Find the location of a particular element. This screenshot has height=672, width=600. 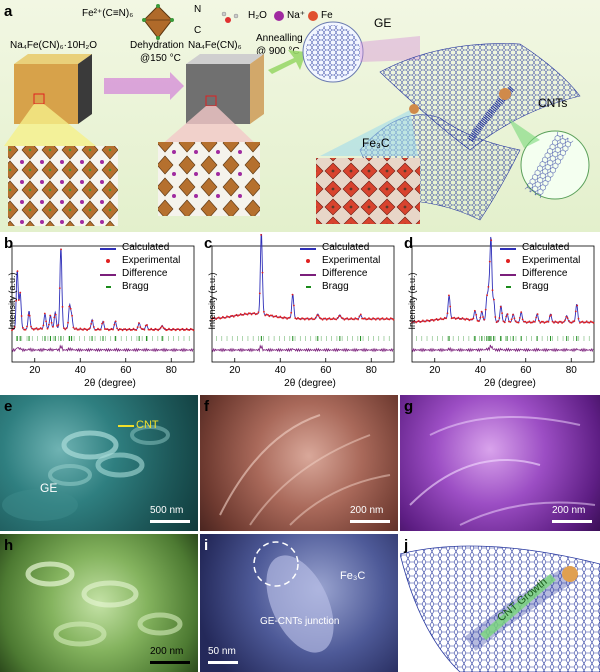

schematic-j: j CNT Growth is located at coordinates (500, 603).